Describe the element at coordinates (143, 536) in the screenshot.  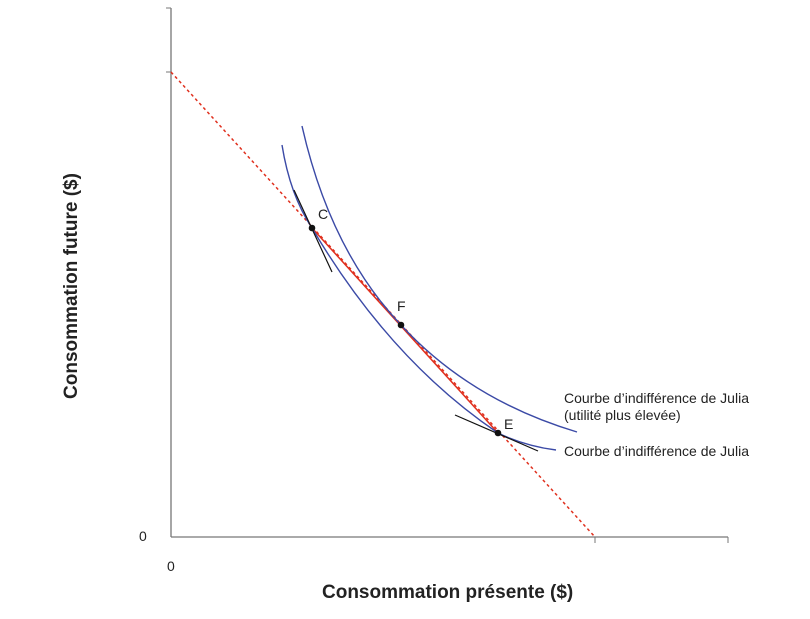
I see `y-origin-label: 0` at that location.